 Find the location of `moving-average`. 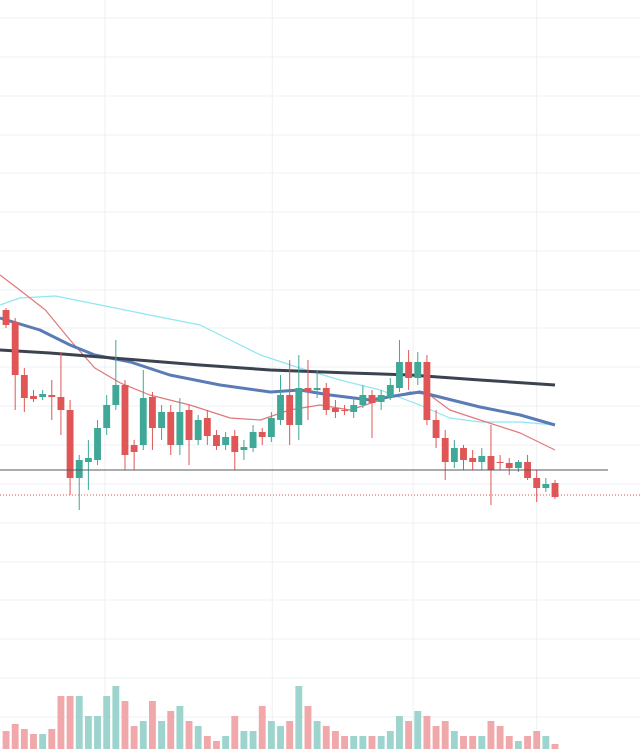

moving-average is located at coordinates (278, 367).